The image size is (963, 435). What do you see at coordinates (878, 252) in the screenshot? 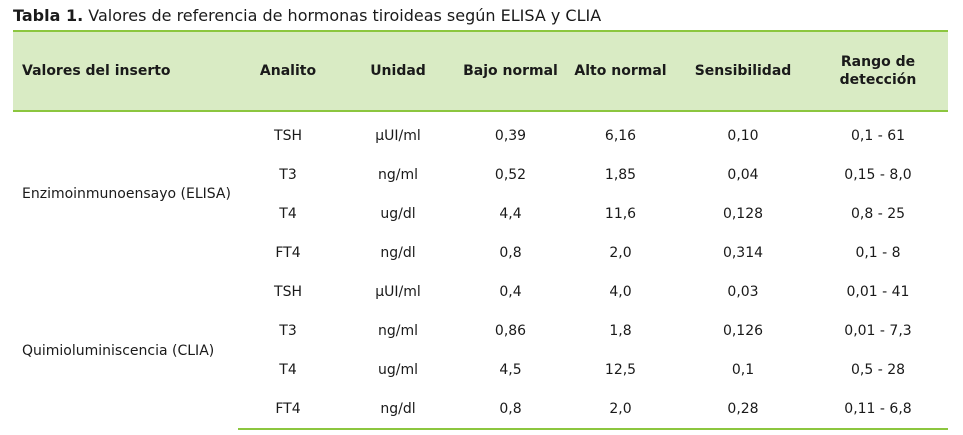
I see `rango-cell: 0,1 - 8` at bounding box center [878, 252].